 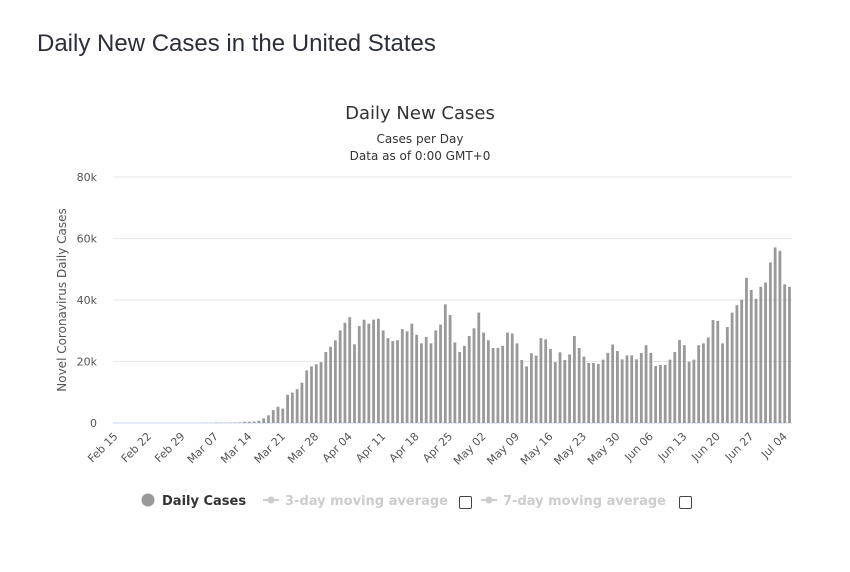 I want to click on legend-7-day-label: 7-day moving average, so click(x=584, y=501).